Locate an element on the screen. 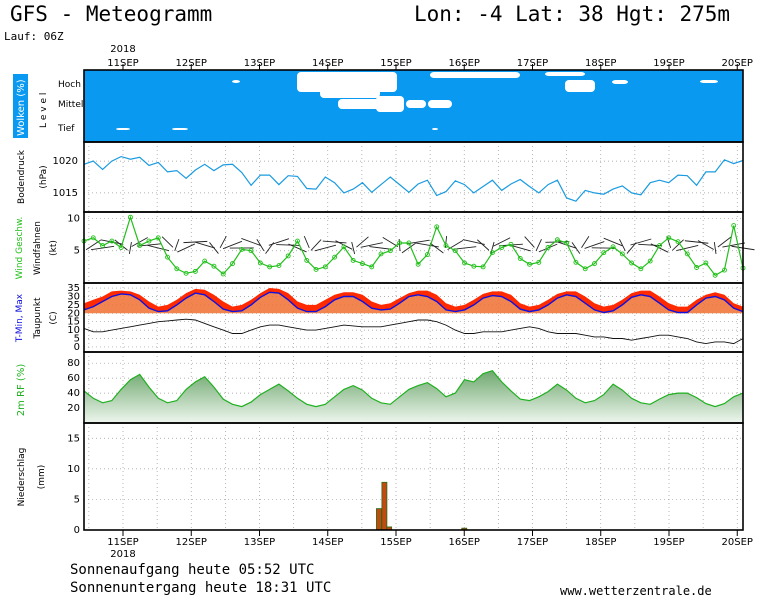  dewpoint-line is located at coordinates (413, 331).